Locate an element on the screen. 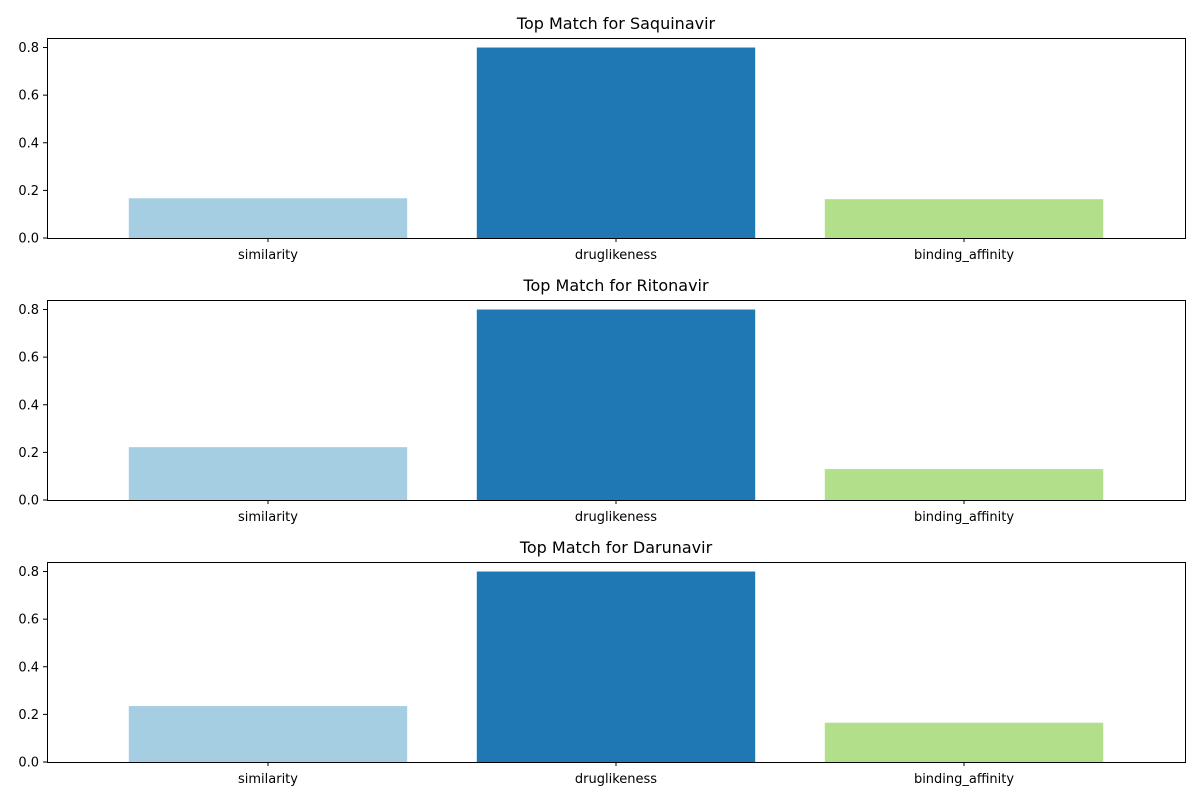  subplot-title: Top Match for Saquinavir is located at coordinates (616, 23).